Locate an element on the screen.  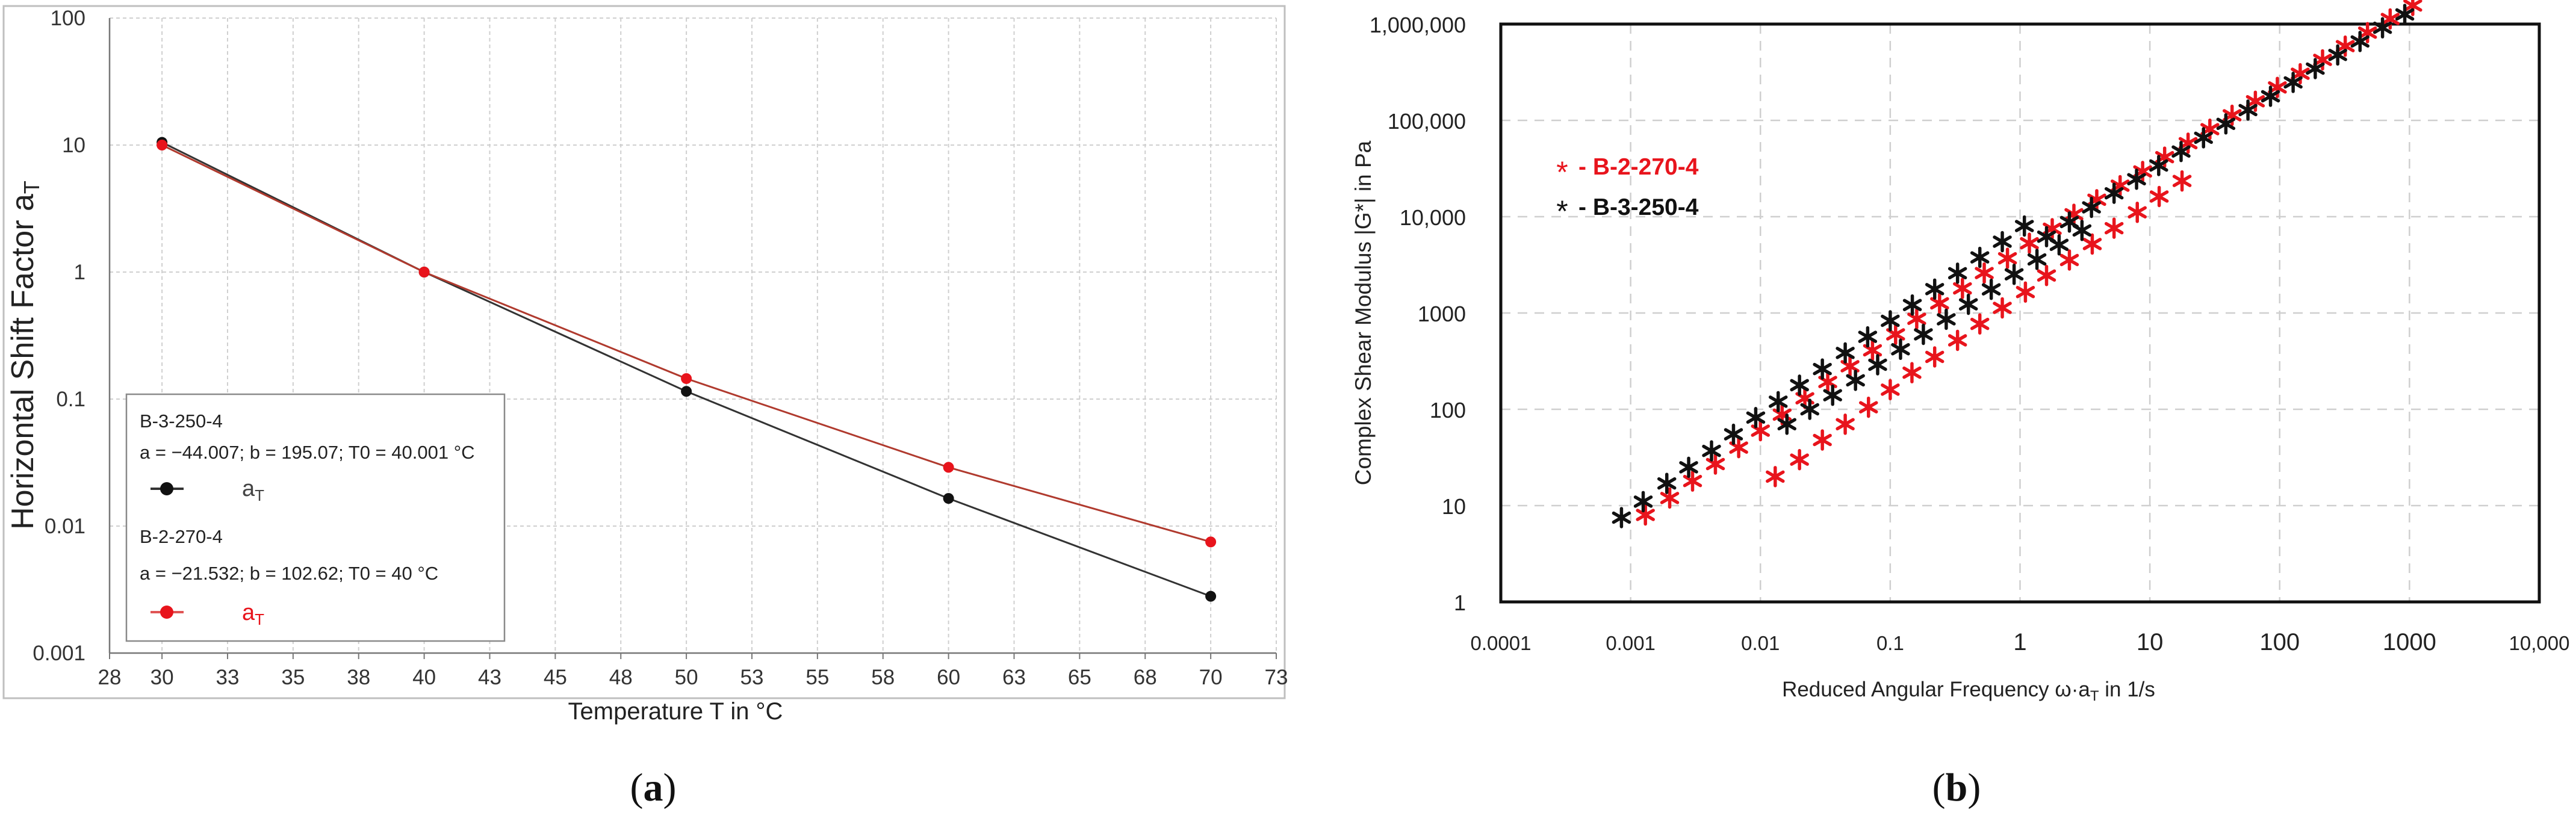
chart-a-y-axis-label-sub: T is located at coordinates (31, 187).